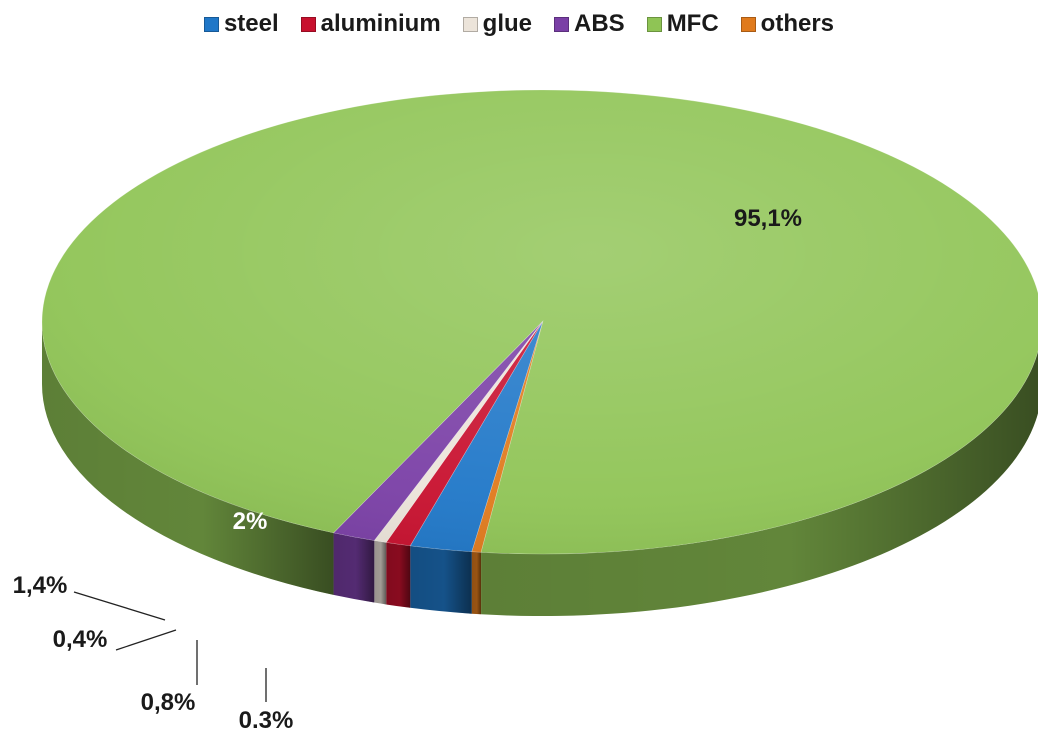 The image size is (1038, 731). I want to click on leader-line-abs, so click(119, 606).